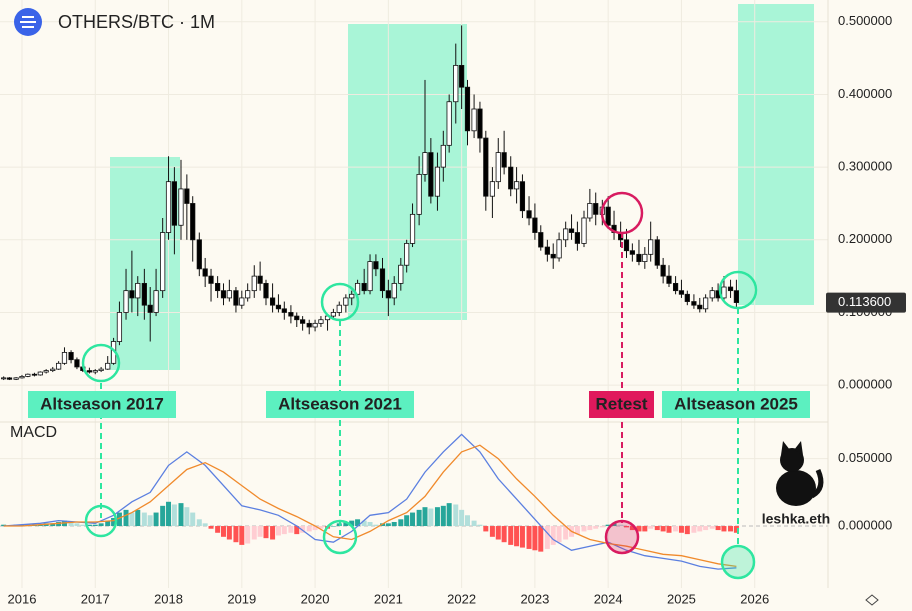  What do you see at coordinates (315, 598) in the screenshot?
I see `x-tick-label: 2020` at bounding box center [315, 598].